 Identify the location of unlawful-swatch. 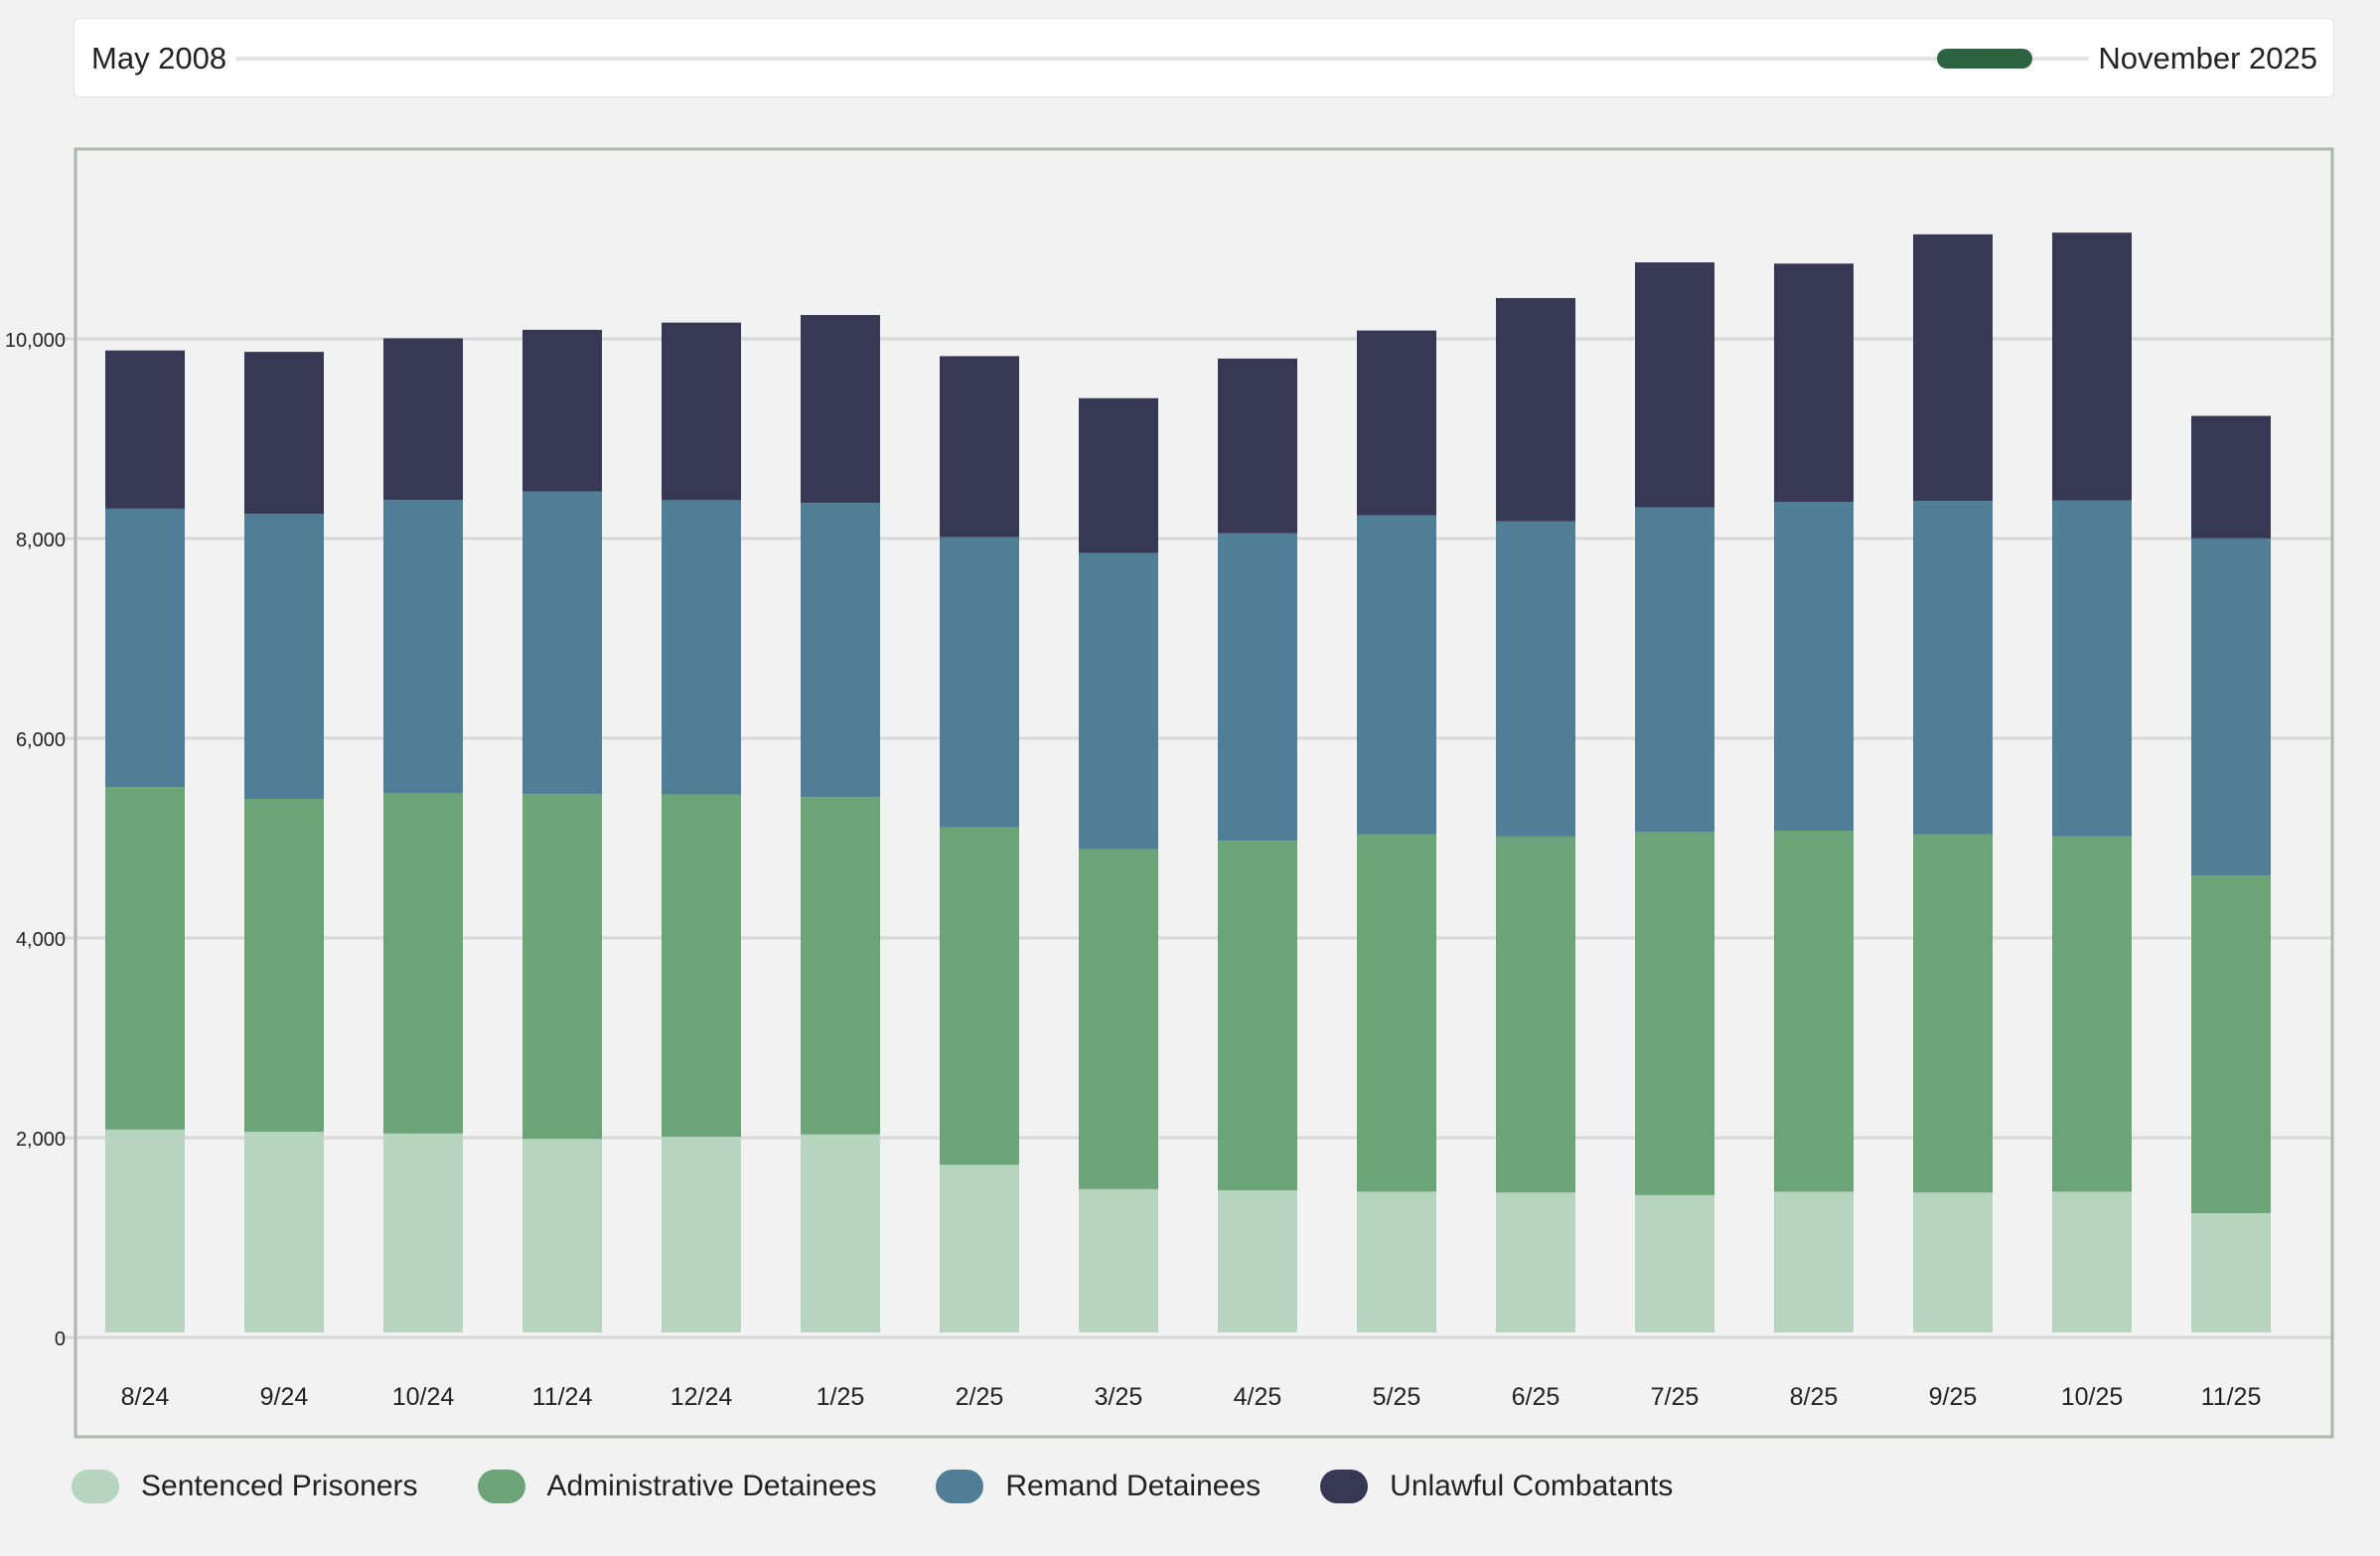
(1344, 1486).